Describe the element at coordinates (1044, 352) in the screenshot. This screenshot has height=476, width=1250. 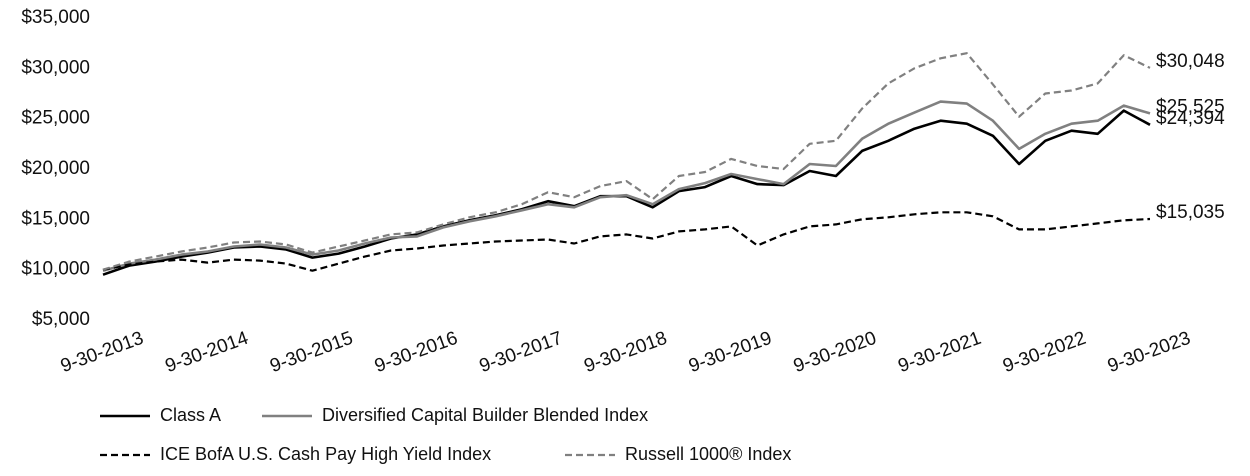
I see `x-tick-label: 9-30-2022` at that location.